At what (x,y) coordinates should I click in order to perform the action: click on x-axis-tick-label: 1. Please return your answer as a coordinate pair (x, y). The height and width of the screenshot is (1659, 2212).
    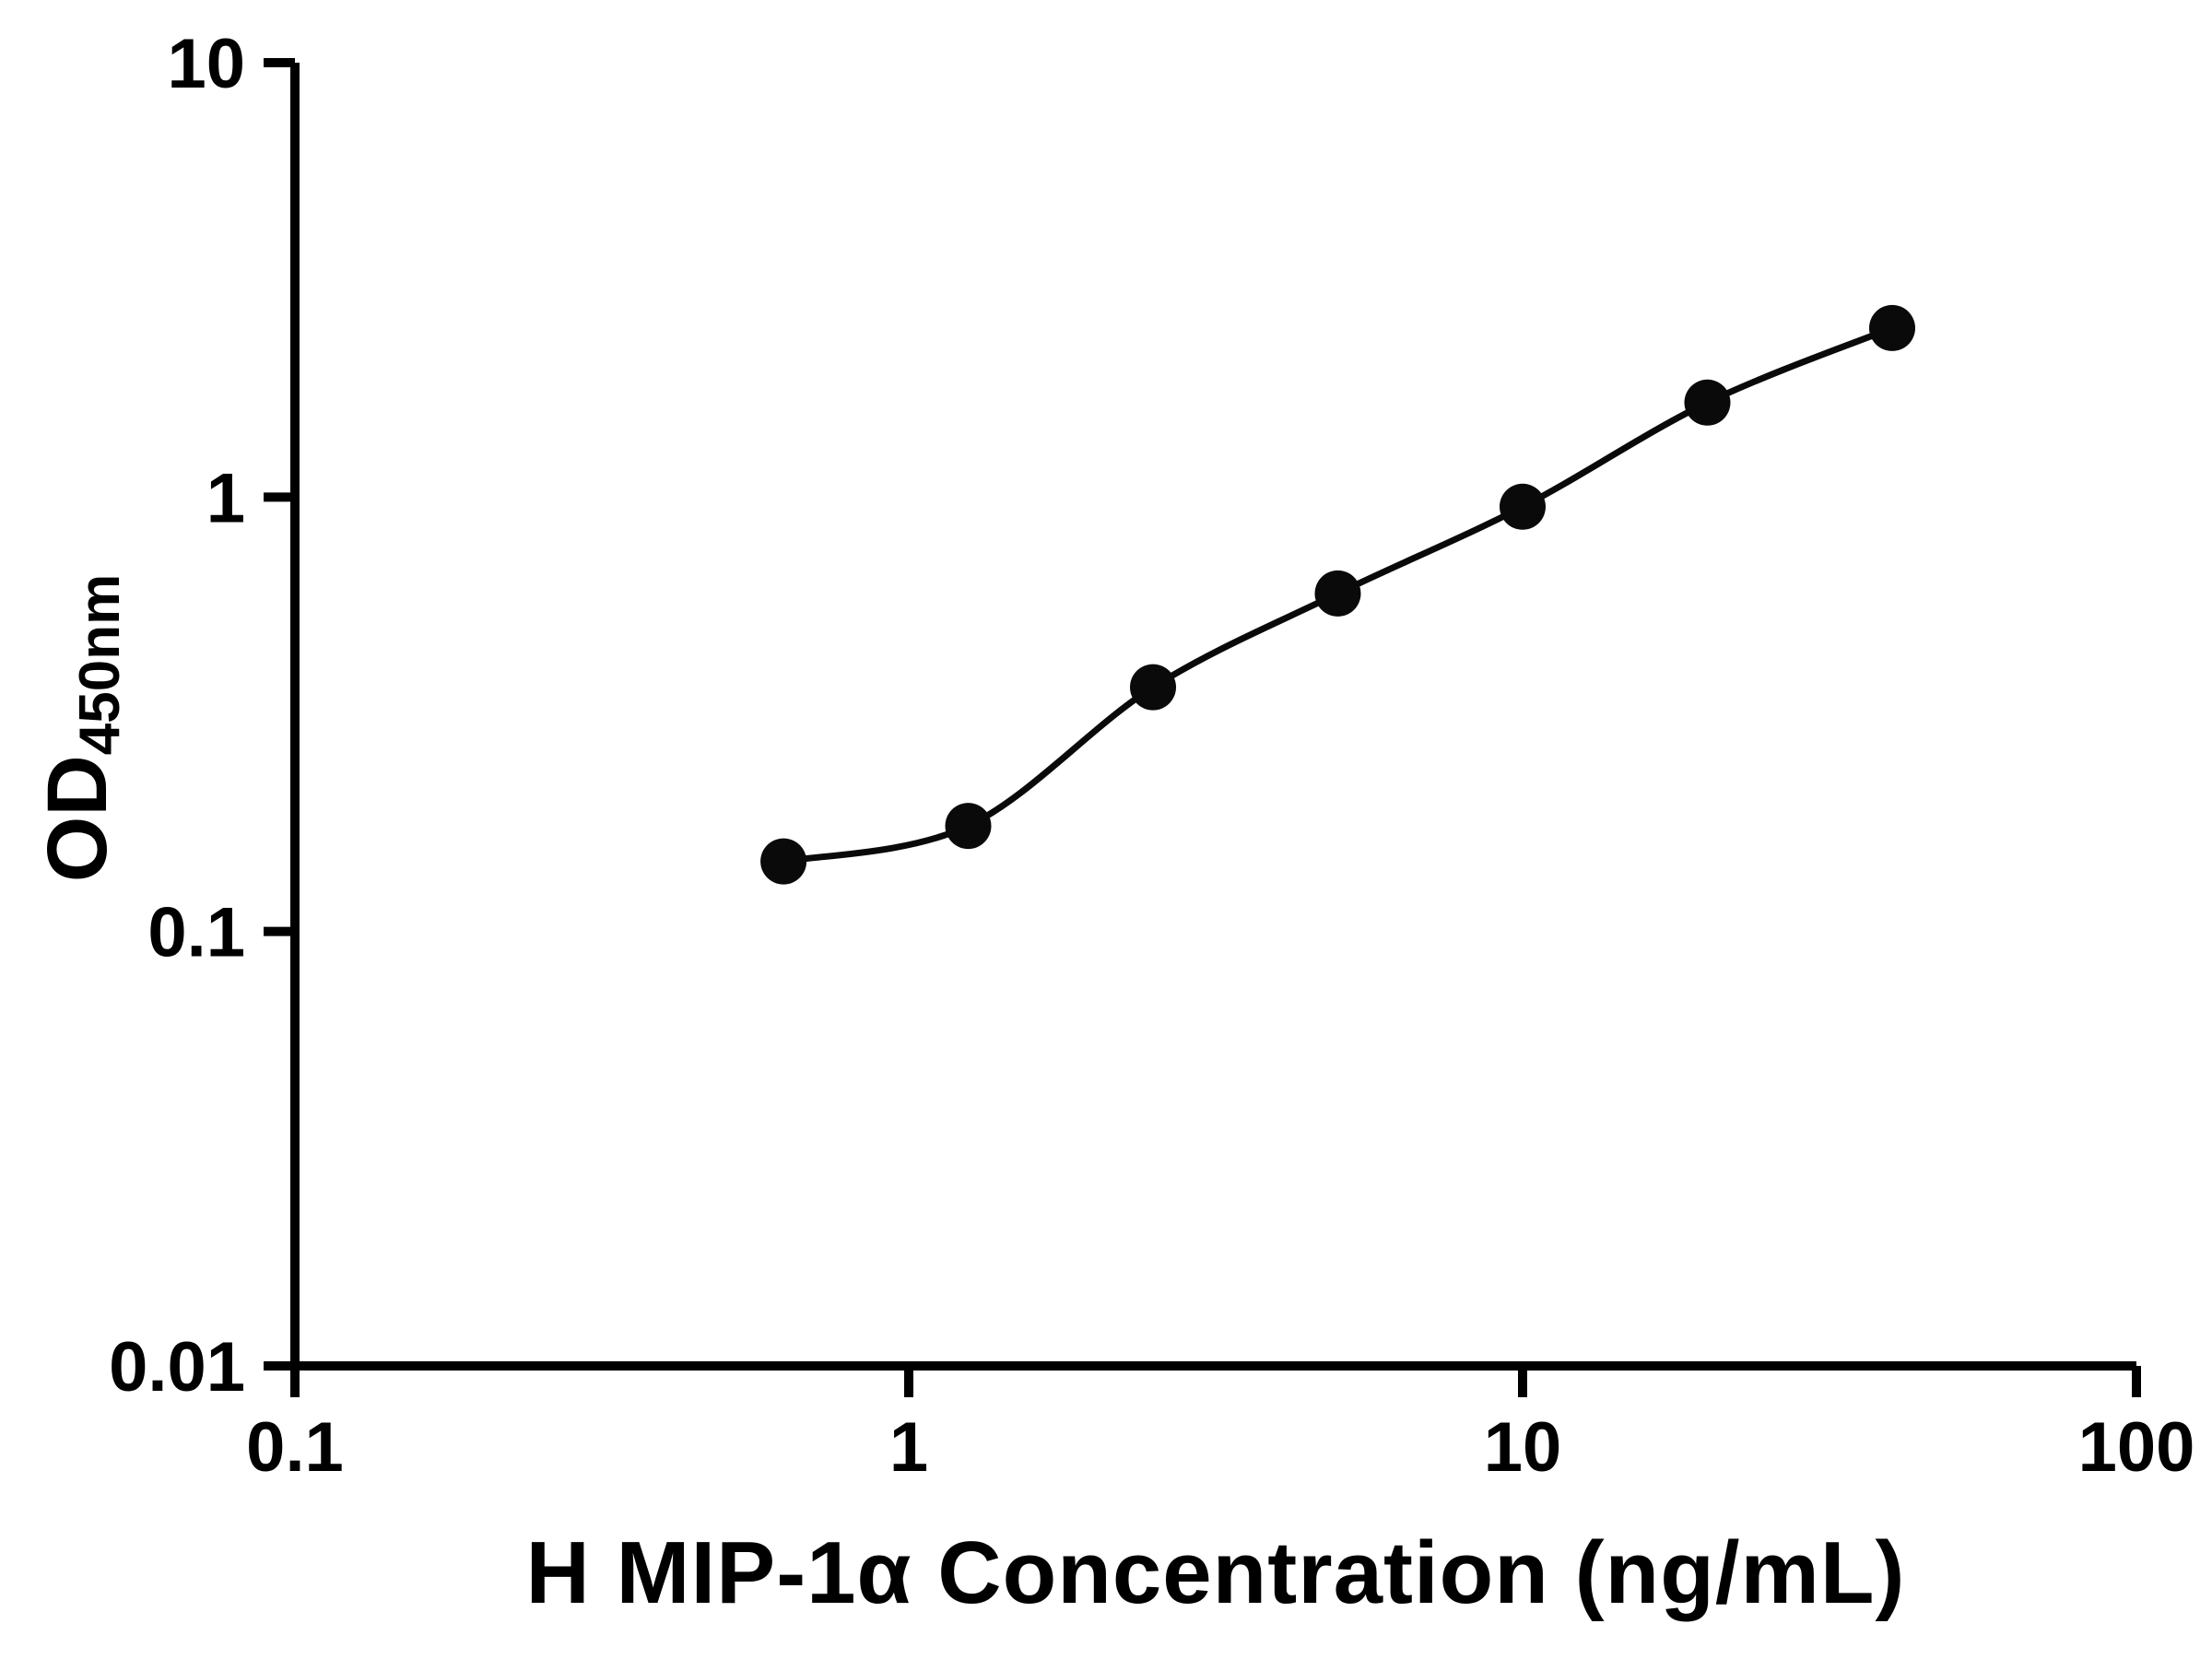
    Looking at the image, I should click on (908, 1447).